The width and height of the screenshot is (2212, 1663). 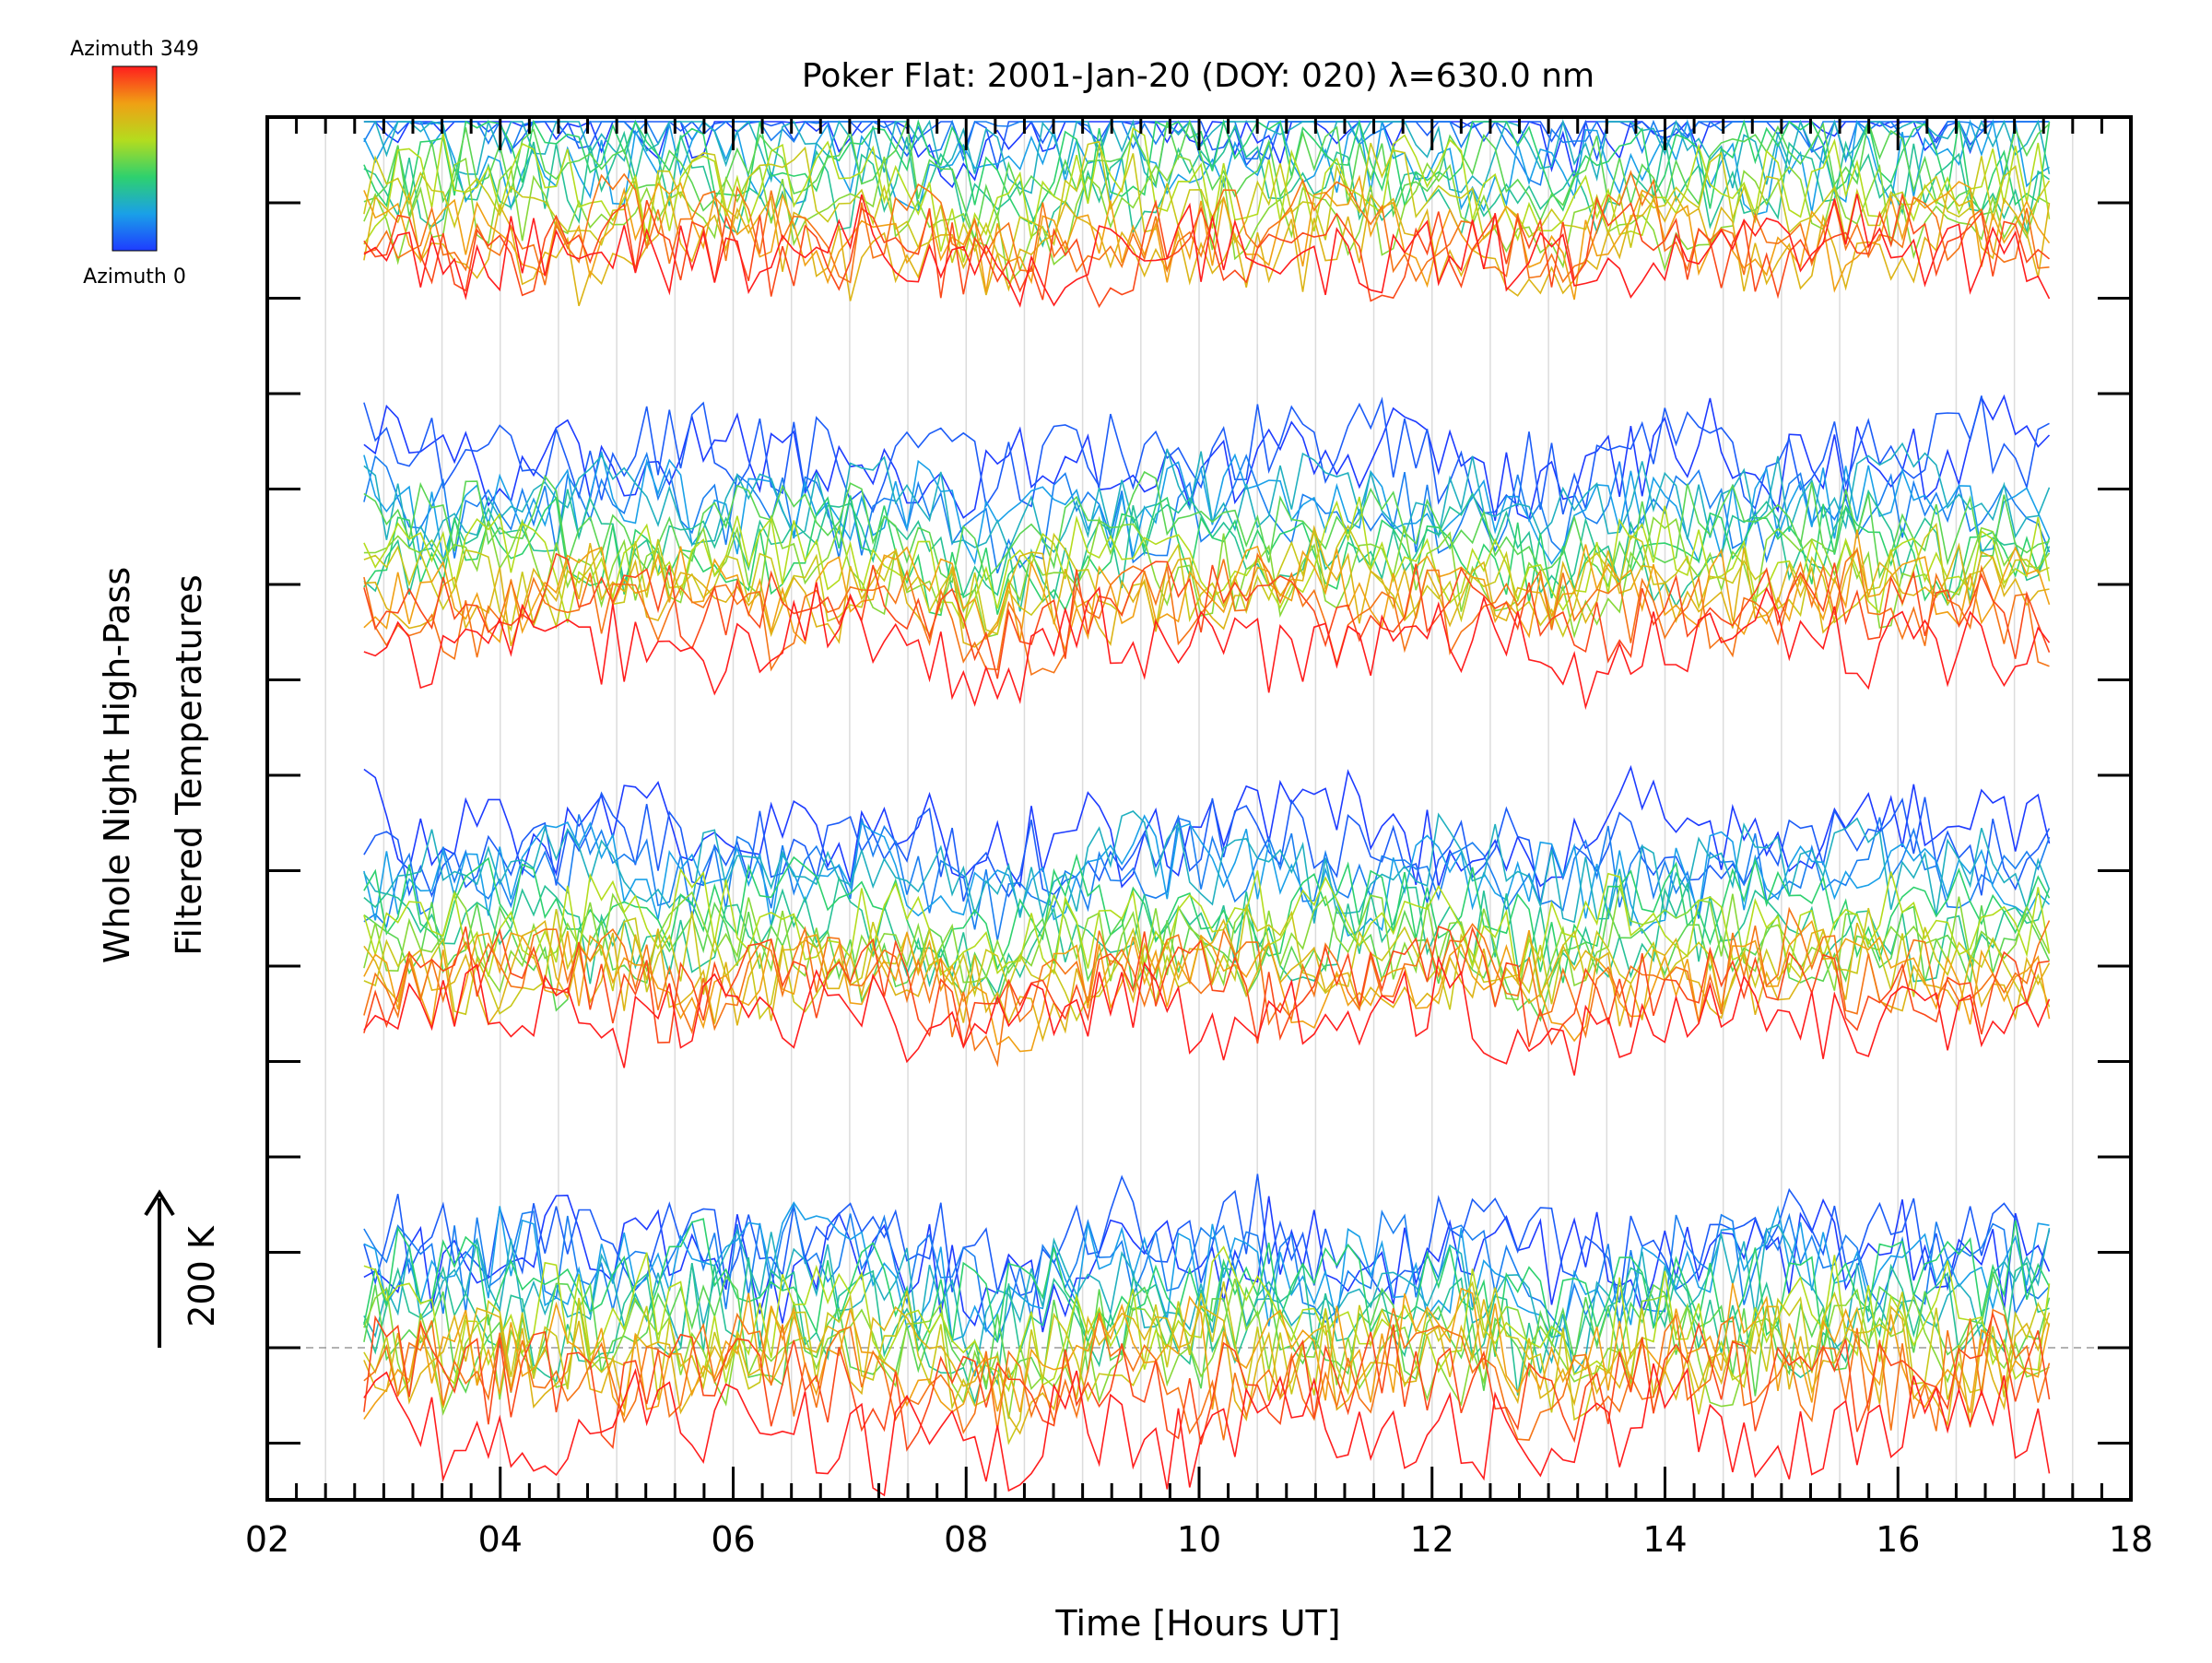 I want to click on x-axis-label: Time [Hours UT], so click(x=1197, y=1623).